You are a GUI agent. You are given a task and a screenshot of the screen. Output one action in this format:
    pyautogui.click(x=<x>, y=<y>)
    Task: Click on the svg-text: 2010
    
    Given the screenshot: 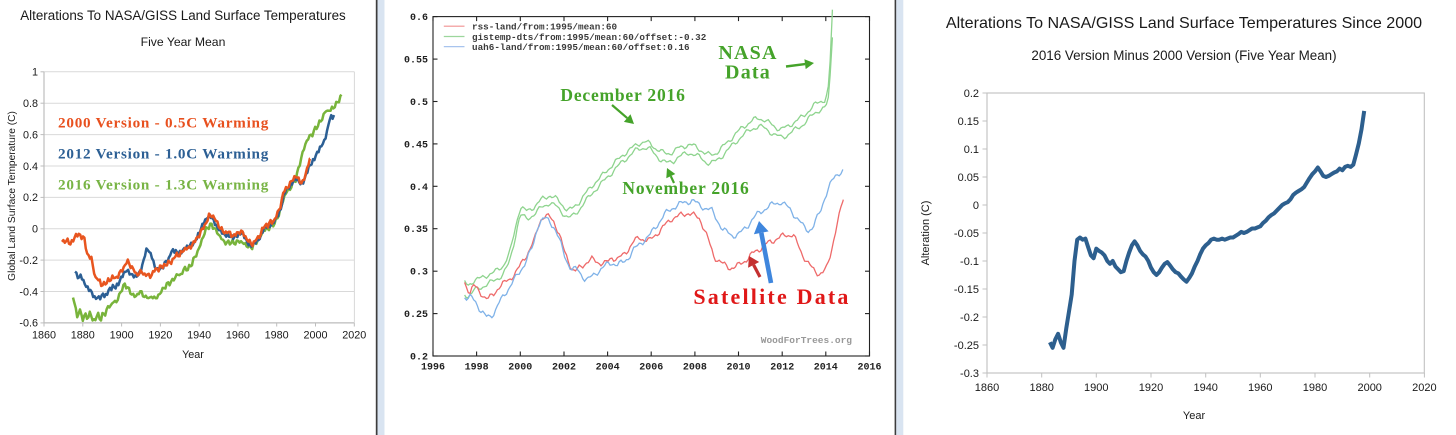 What is the action you would take?
    pyautogui.click(x=738, y=368)
    